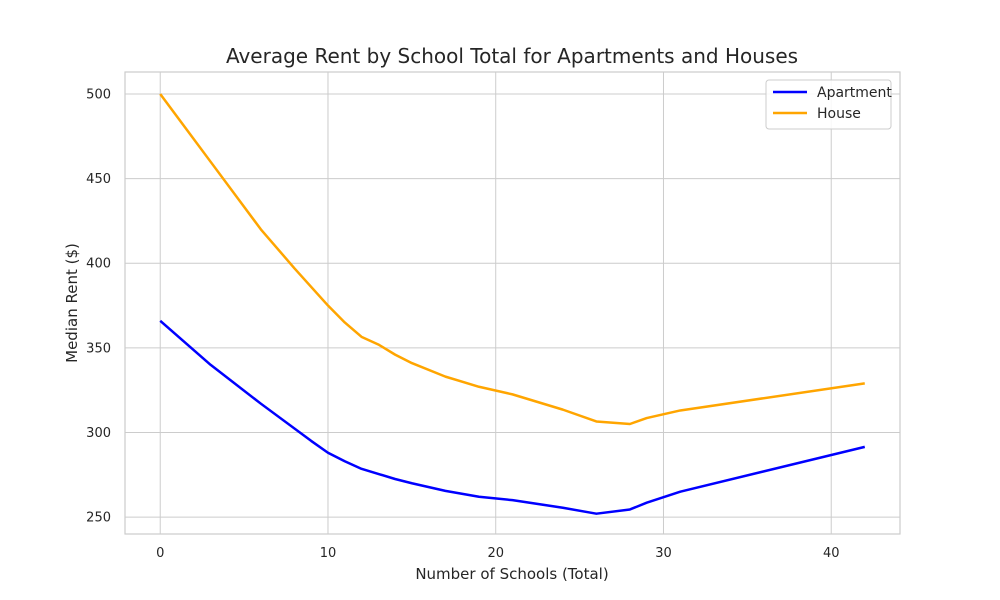 This screenshot has width=1000, height=600. I want to click on x-tick-label: 10, so click(328, 553).